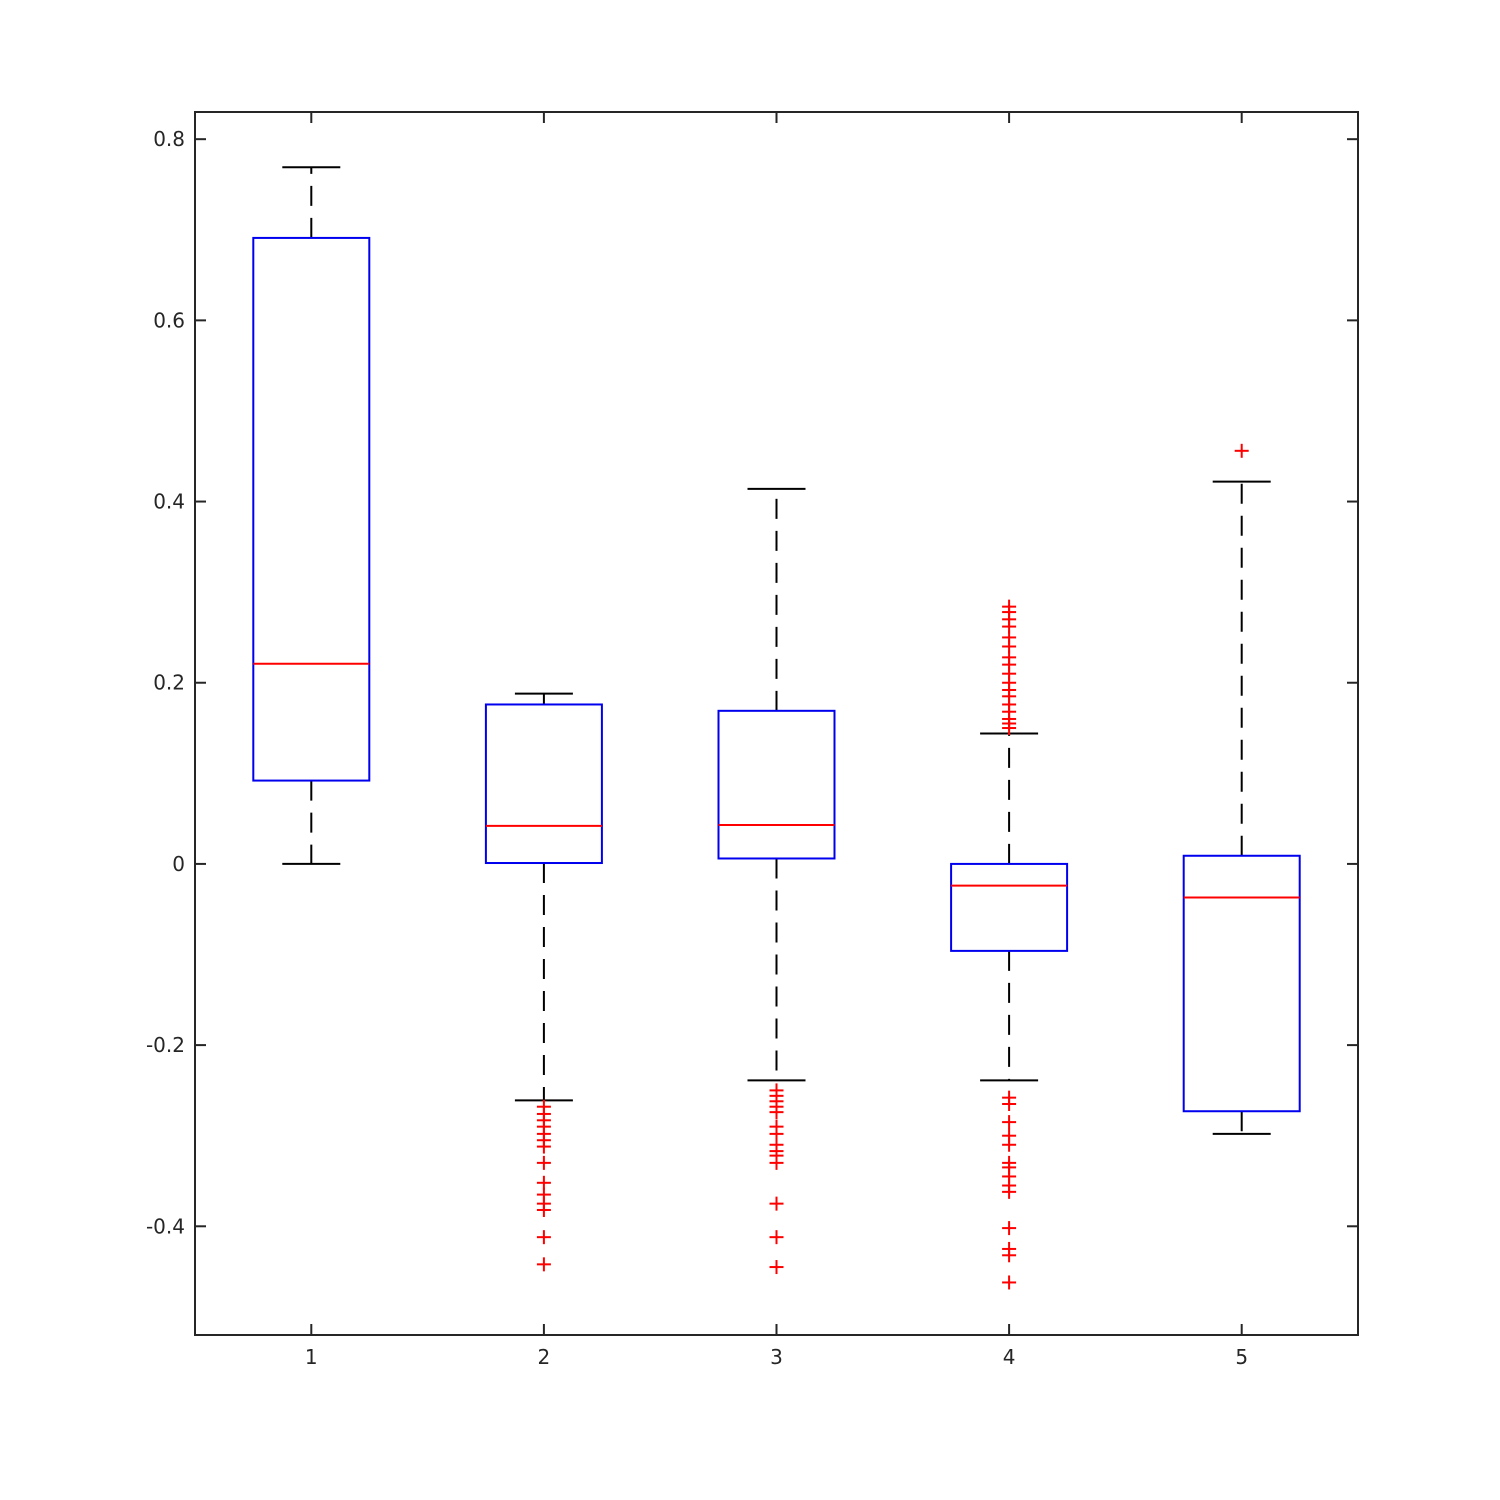  I want to click on x-tick-label: 5, so click(1241, 1357).